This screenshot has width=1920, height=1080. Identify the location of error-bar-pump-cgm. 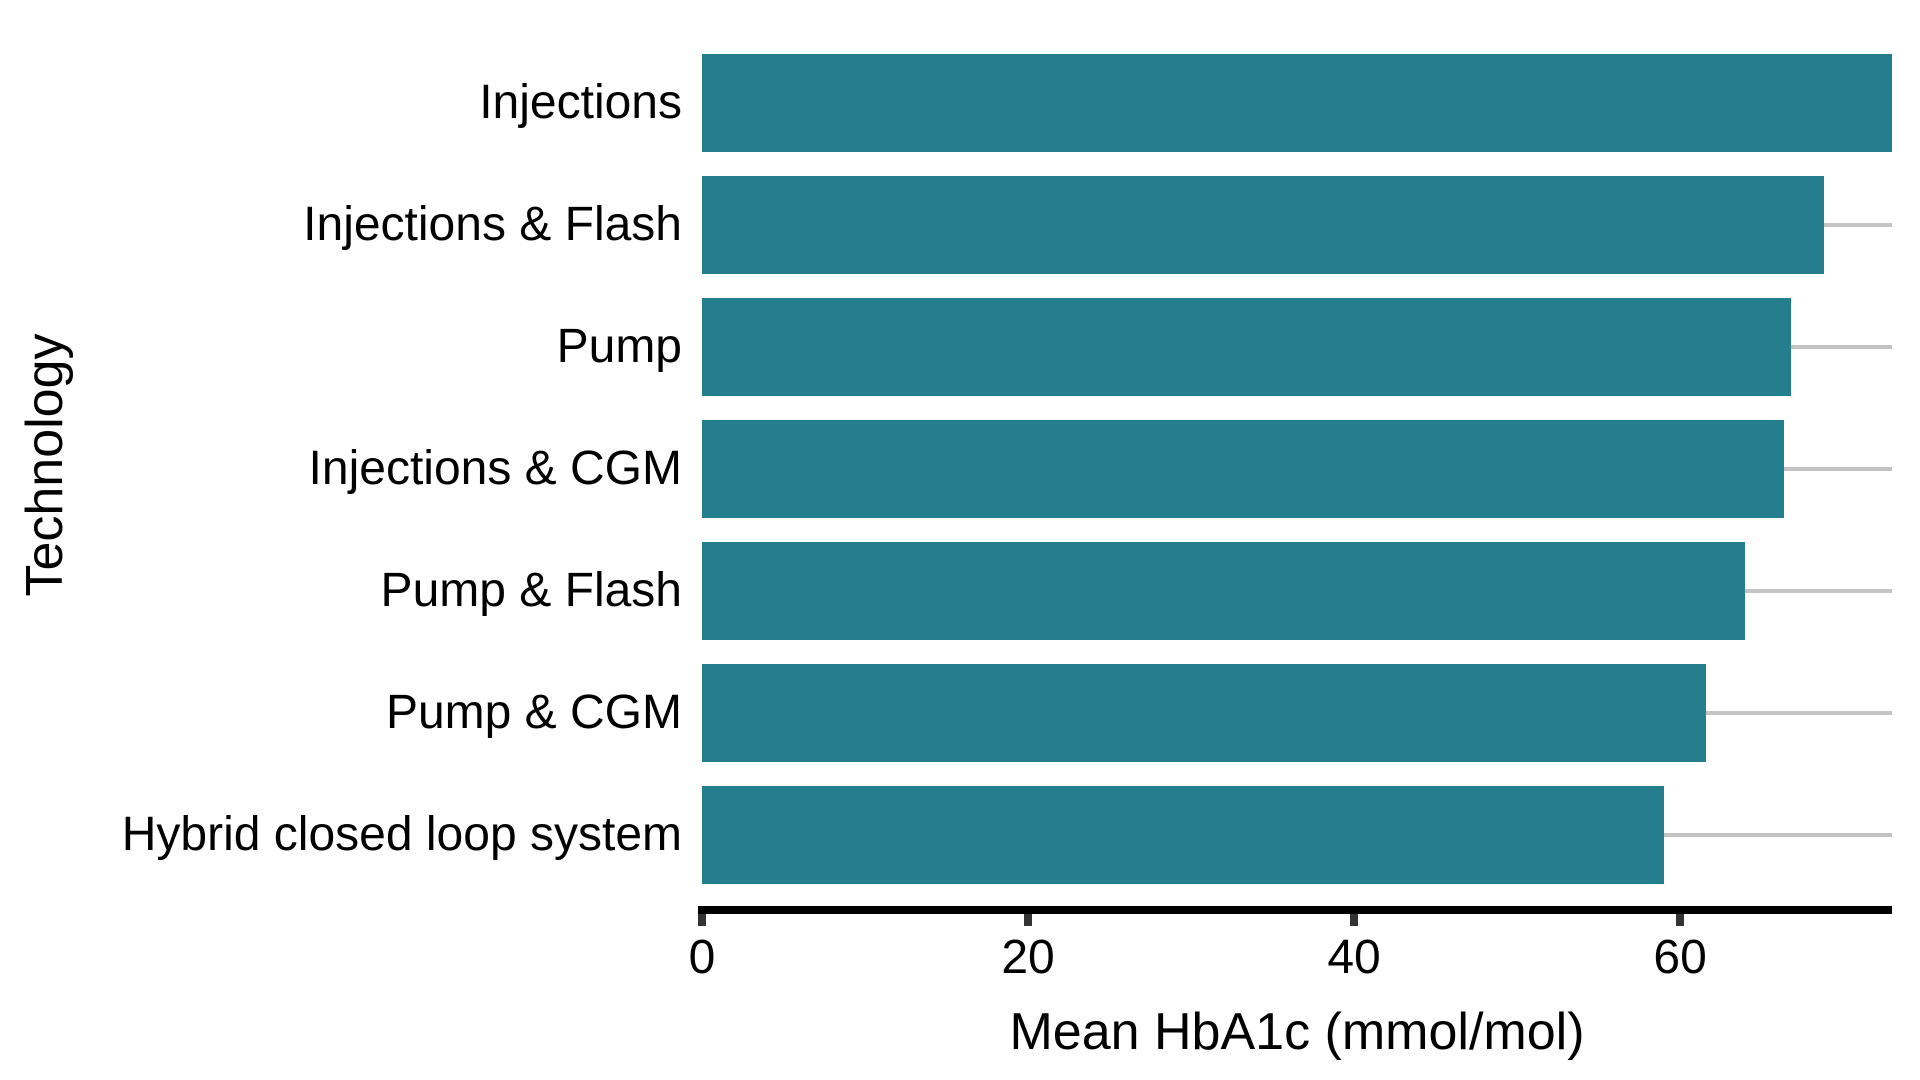
(1799, 712).